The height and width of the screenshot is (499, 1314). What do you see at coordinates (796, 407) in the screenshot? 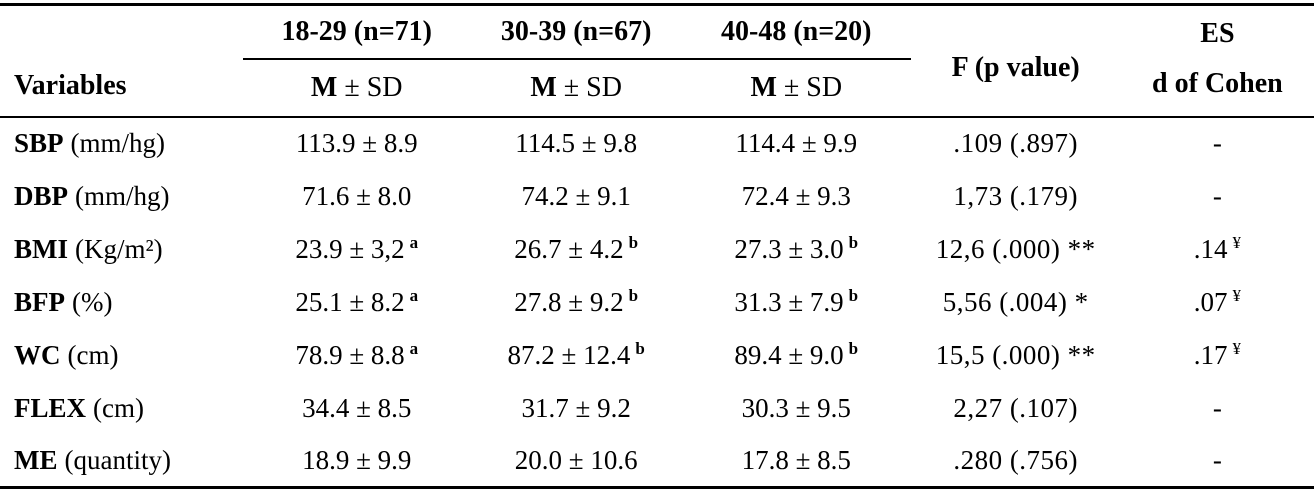
I see `msd-cell: 30.3 ± 9.5` at bounding box center [796, 407].